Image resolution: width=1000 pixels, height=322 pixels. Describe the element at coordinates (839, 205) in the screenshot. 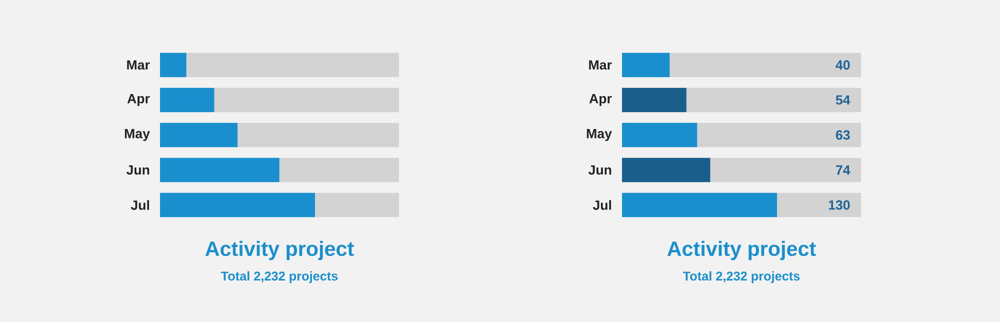

I see `data-label: 130` at that location.